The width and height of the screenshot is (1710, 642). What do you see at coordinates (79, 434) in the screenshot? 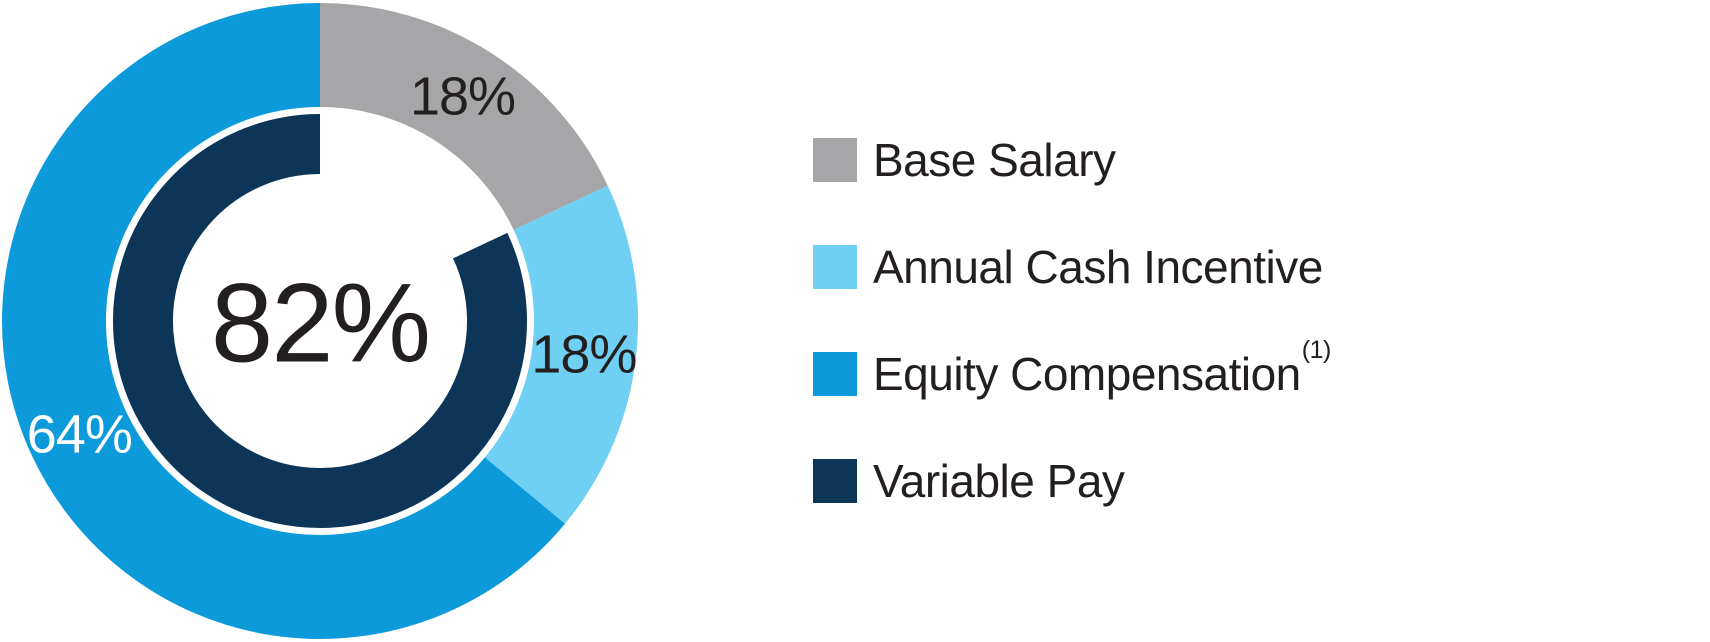
I see `slice-label-equity-compensation: 64%` at bounding box center [79, 434].